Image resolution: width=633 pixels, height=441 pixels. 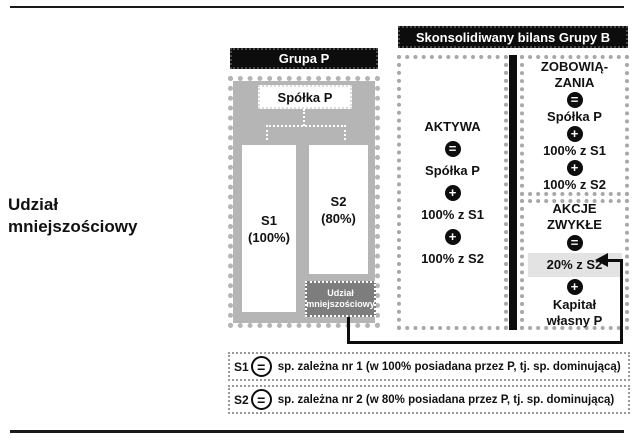 I want to click on akcje-zwykle-box: AKCJE ZWYKŁE = 20% z S2 + Kapitał własny P, so click(x=574, y=264).